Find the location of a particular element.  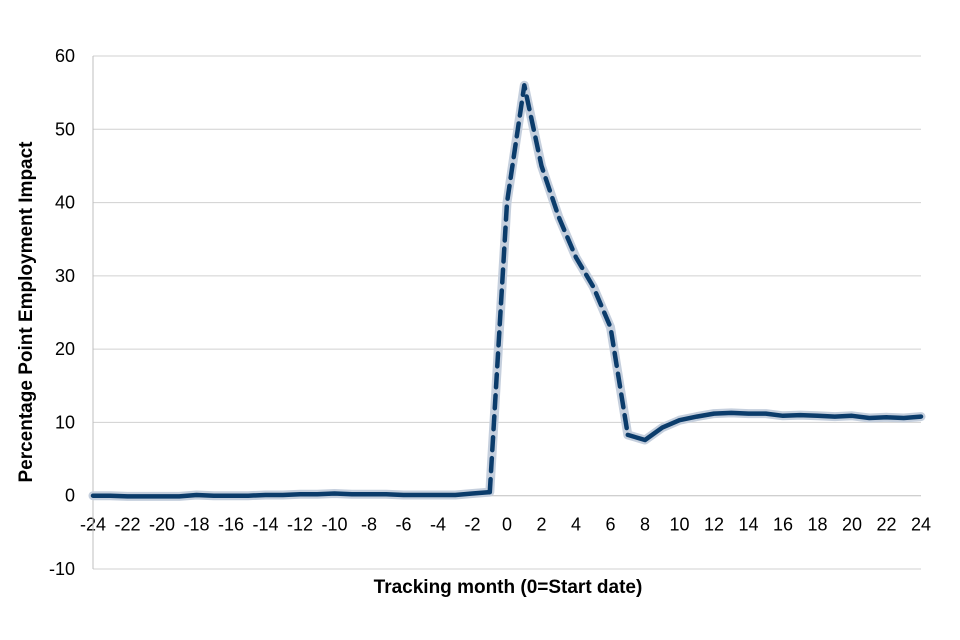

x-tick-label: 10 is located at coordinates (679, 525).